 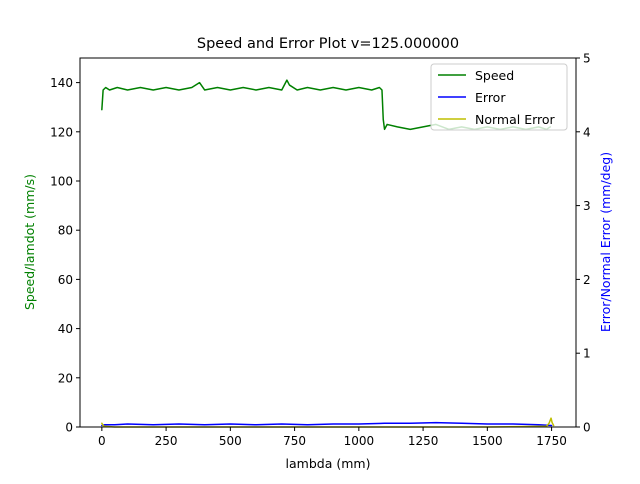 What do you see at coordinates (587, 206) in the screenshot?
I see `y-right-tick-label: 3` at bounding box center [587, 206].